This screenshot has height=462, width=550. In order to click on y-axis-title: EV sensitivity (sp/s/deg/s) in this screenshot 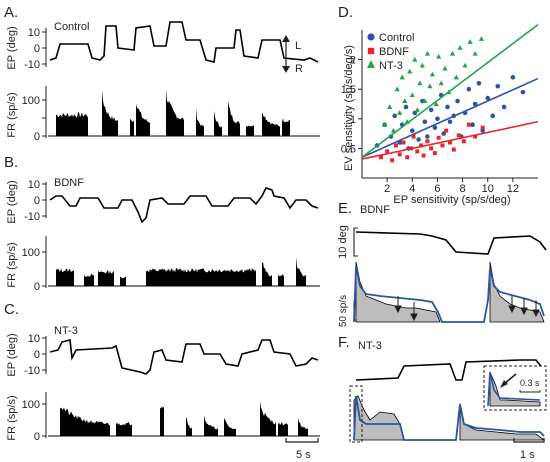, I will do `click(349, 108)`.